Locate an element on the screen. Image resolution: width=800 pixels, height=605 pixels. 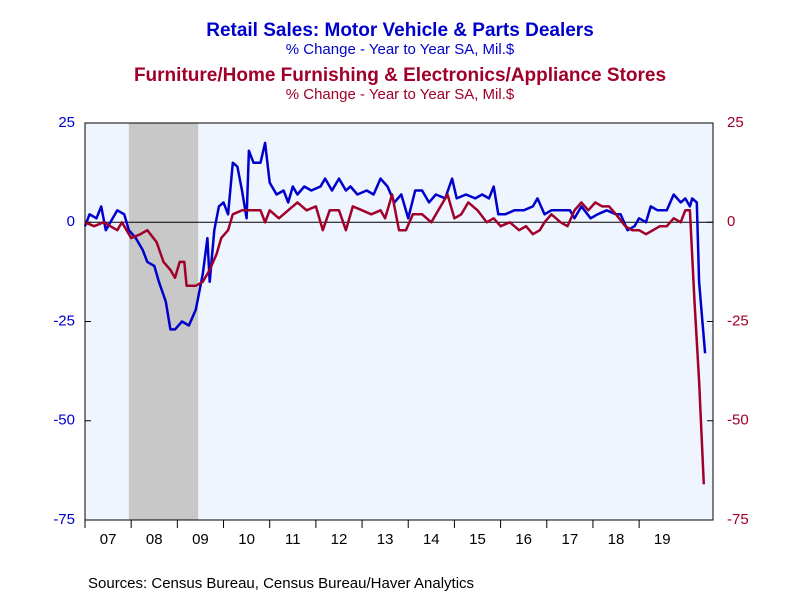
x-tick-label: 09 is located at coordinates (200, 539).